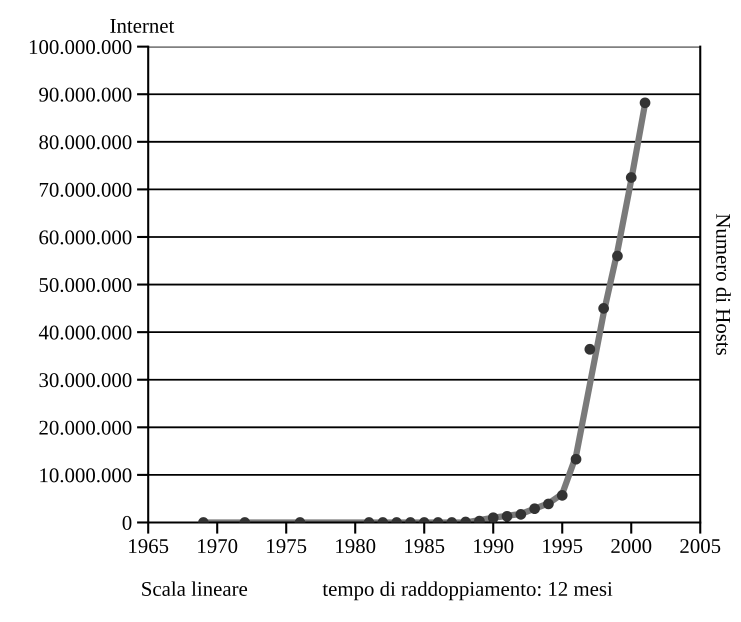 Image resolution: width=741 pixels, height=622 pixels. What do you see at coordinates (700, 546) in the screenshot?
I see `x-tick-label: 2005` at bounding box center [700, 546].